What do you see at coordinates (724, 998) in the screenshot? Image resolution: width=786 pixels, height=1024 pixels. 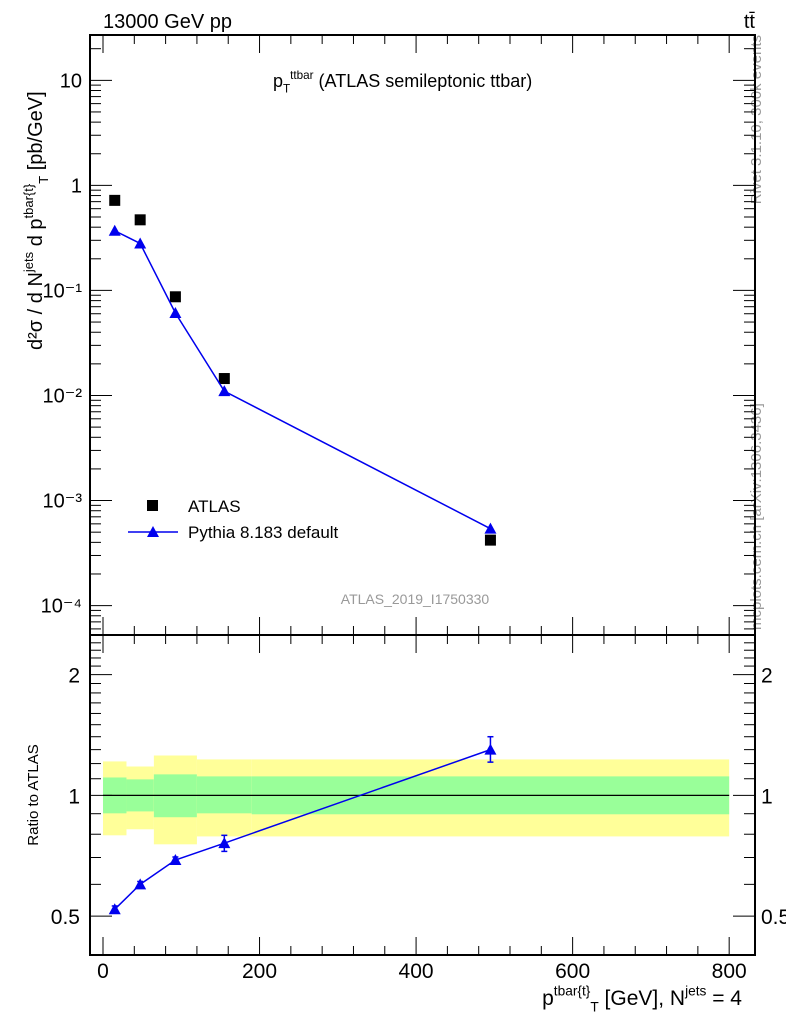 I see `text-run: = 4` at bounding box center [724, 998].